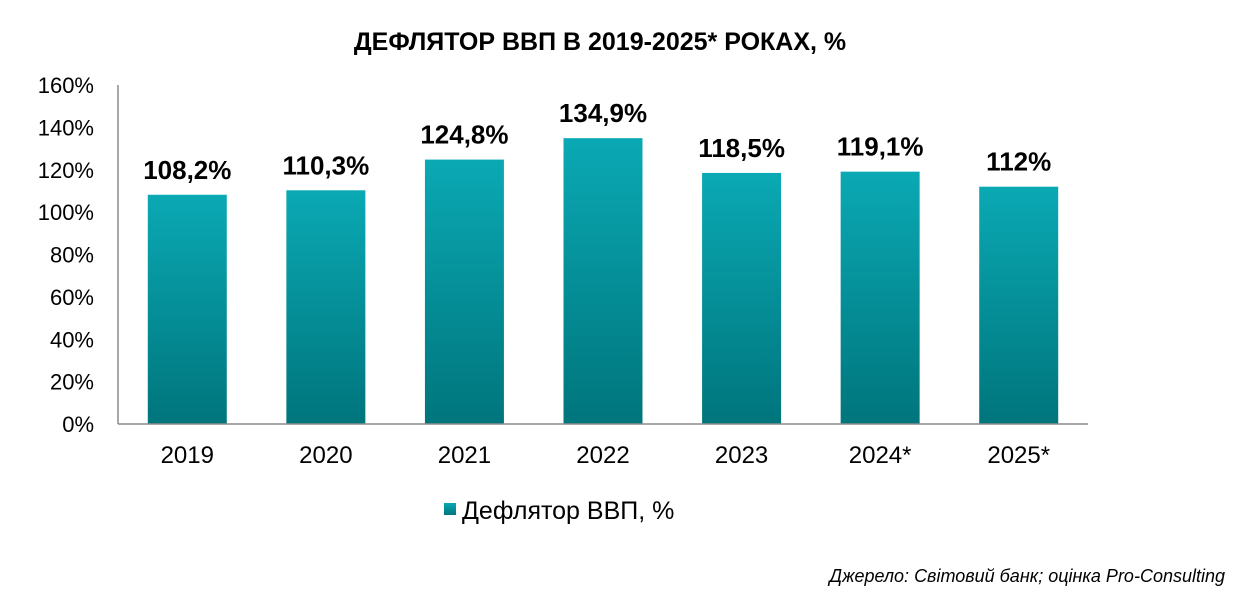 Image resolution: width=1255 pixels, height=604 pixels. Describe the element at coordinates (600, 42) in the screenshot. I see `chart-title: ДЕФЛЯТОР ВВП В 2019-2025* РОКАХ, %` at that location.